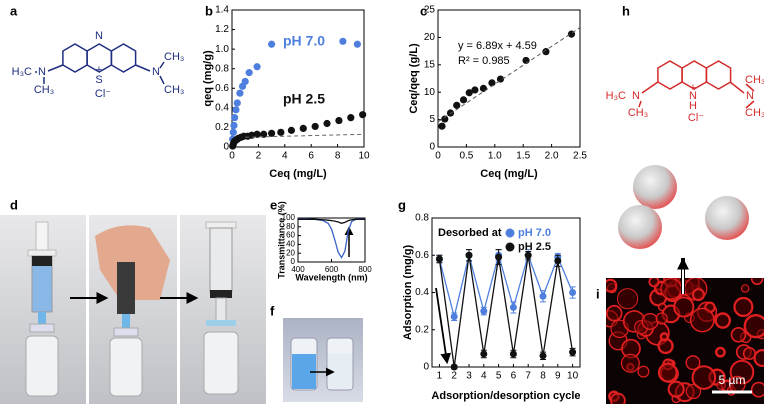 The width and height of the screenshot is (764, 404). I want to click on atom: H, so click(693, 106).